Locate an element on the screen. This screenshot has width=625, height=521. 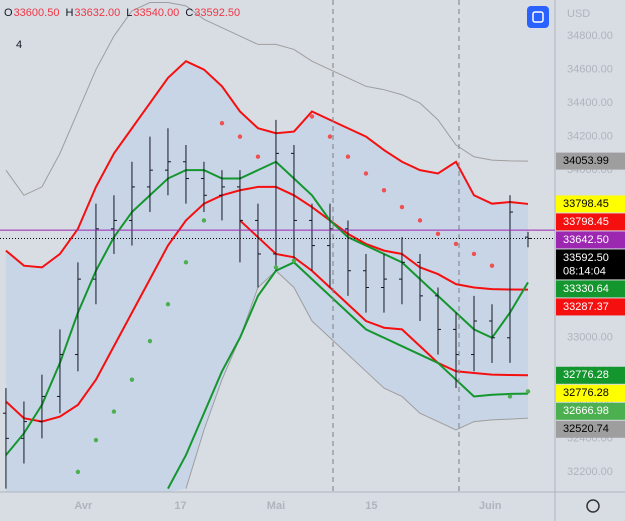
price-label-time: 08:14:04 is located at coordinates (584, 271).